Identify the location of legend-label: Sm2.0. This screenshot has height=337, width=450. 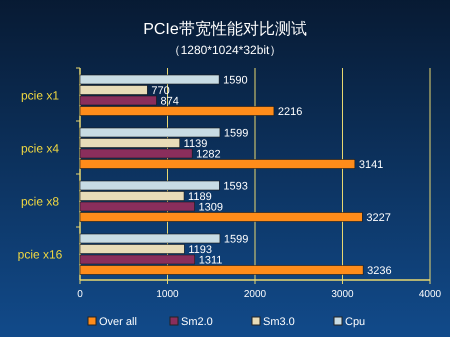
(197, 322).